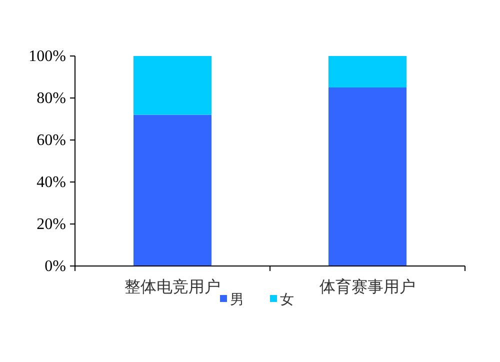 The width and height of the screenshot is (500, 362). What do you see at coordinates (47, 56) in the screenshot?
I see `y-tick-label: 100%` at bounding box center [47, 56].